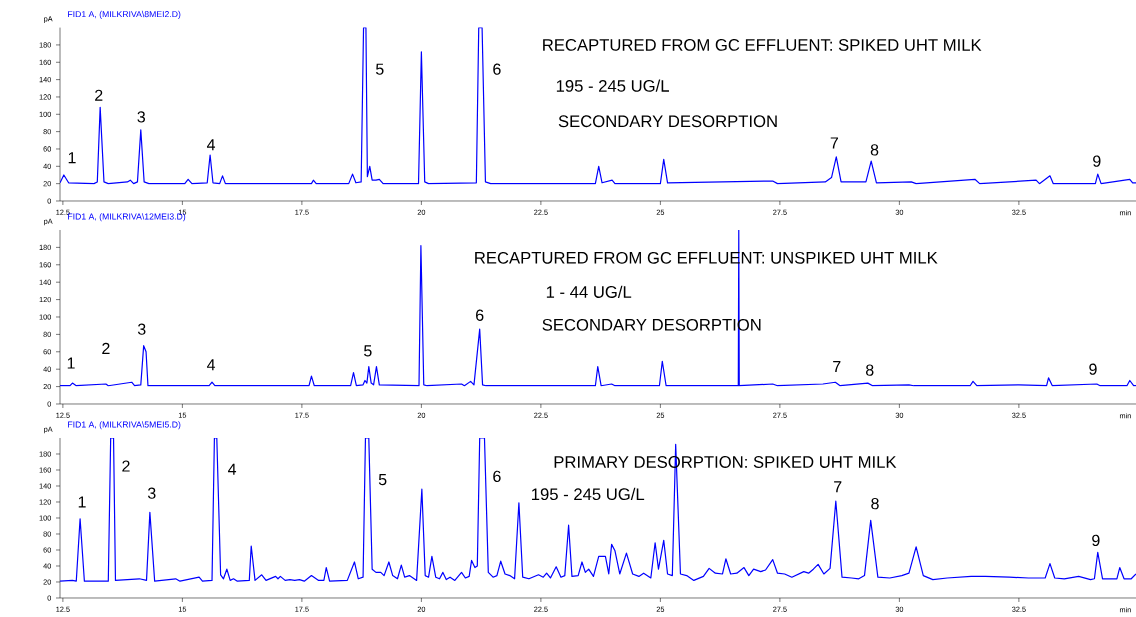 The height and width of the screenshot is (617, 1136). What do you see at coordinates (124, 425) in the screenshot?
I see `chart-title: FID1 A, (MILKRIVA\5MEI5.D)` at bounding box center [124, 425].